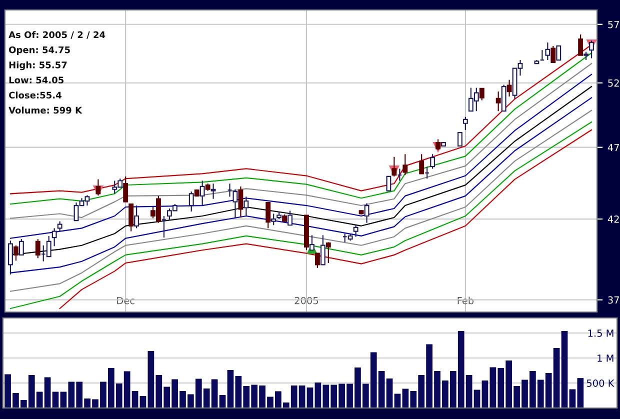 The image size is (620, 419). I want to click on annotation: Volume: 599 K, so click(45, 110).